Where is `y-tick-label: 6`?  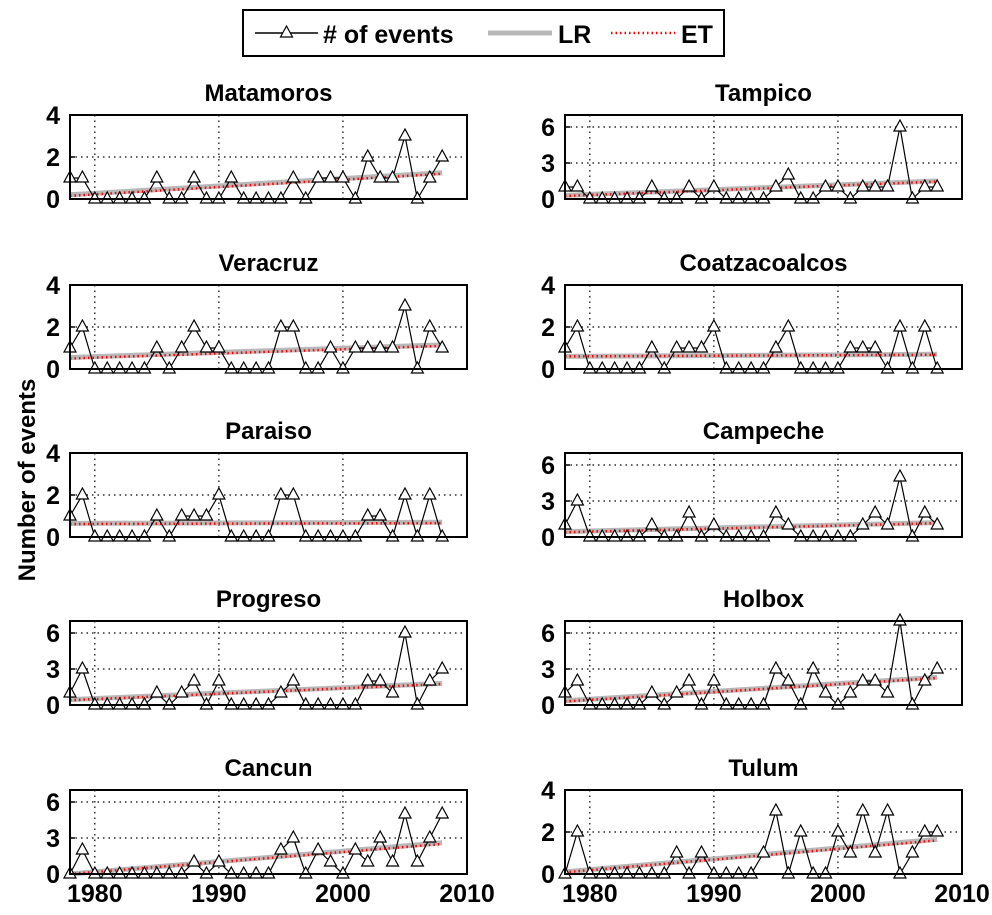
y-tick-label: 6 is located at coordinates (548, 466).